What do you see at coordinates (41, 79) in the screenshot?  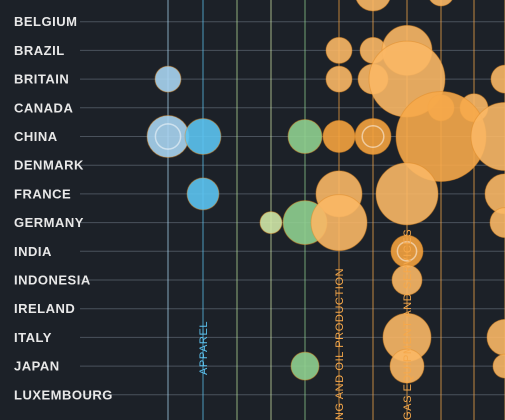 I see `row-label: BRITAIN` at bounding box center [41, 79].